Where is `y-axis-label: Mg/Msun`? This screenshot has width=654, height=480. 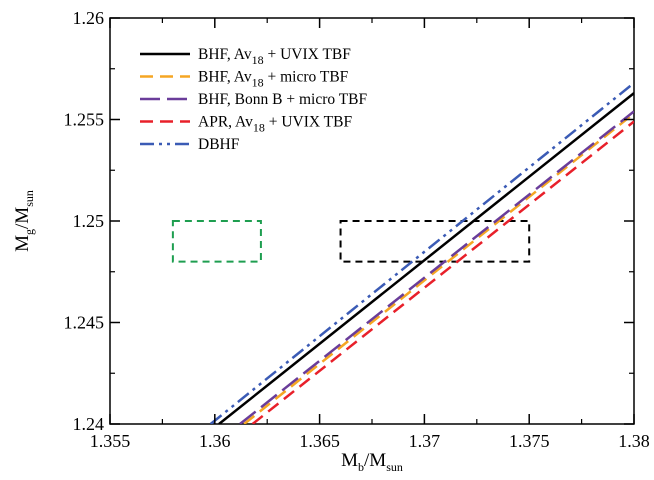
y-axis-label: Mg/Msun is located at coordinates (24, 221).